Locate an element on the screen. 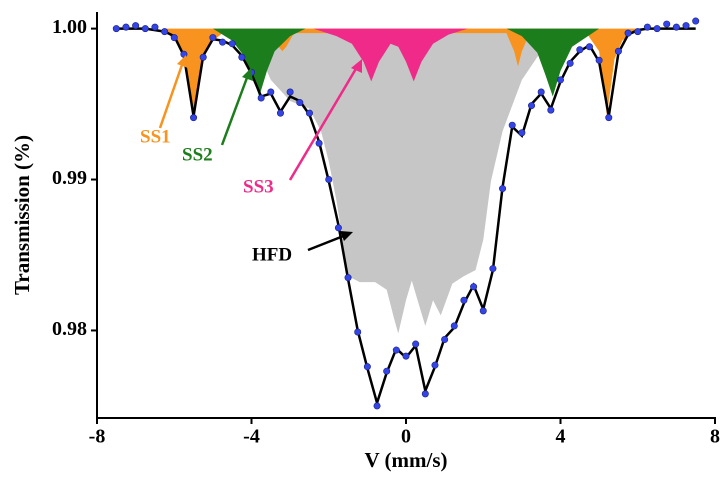  x-tick-label: -8 is located at coordinates (97, 437).